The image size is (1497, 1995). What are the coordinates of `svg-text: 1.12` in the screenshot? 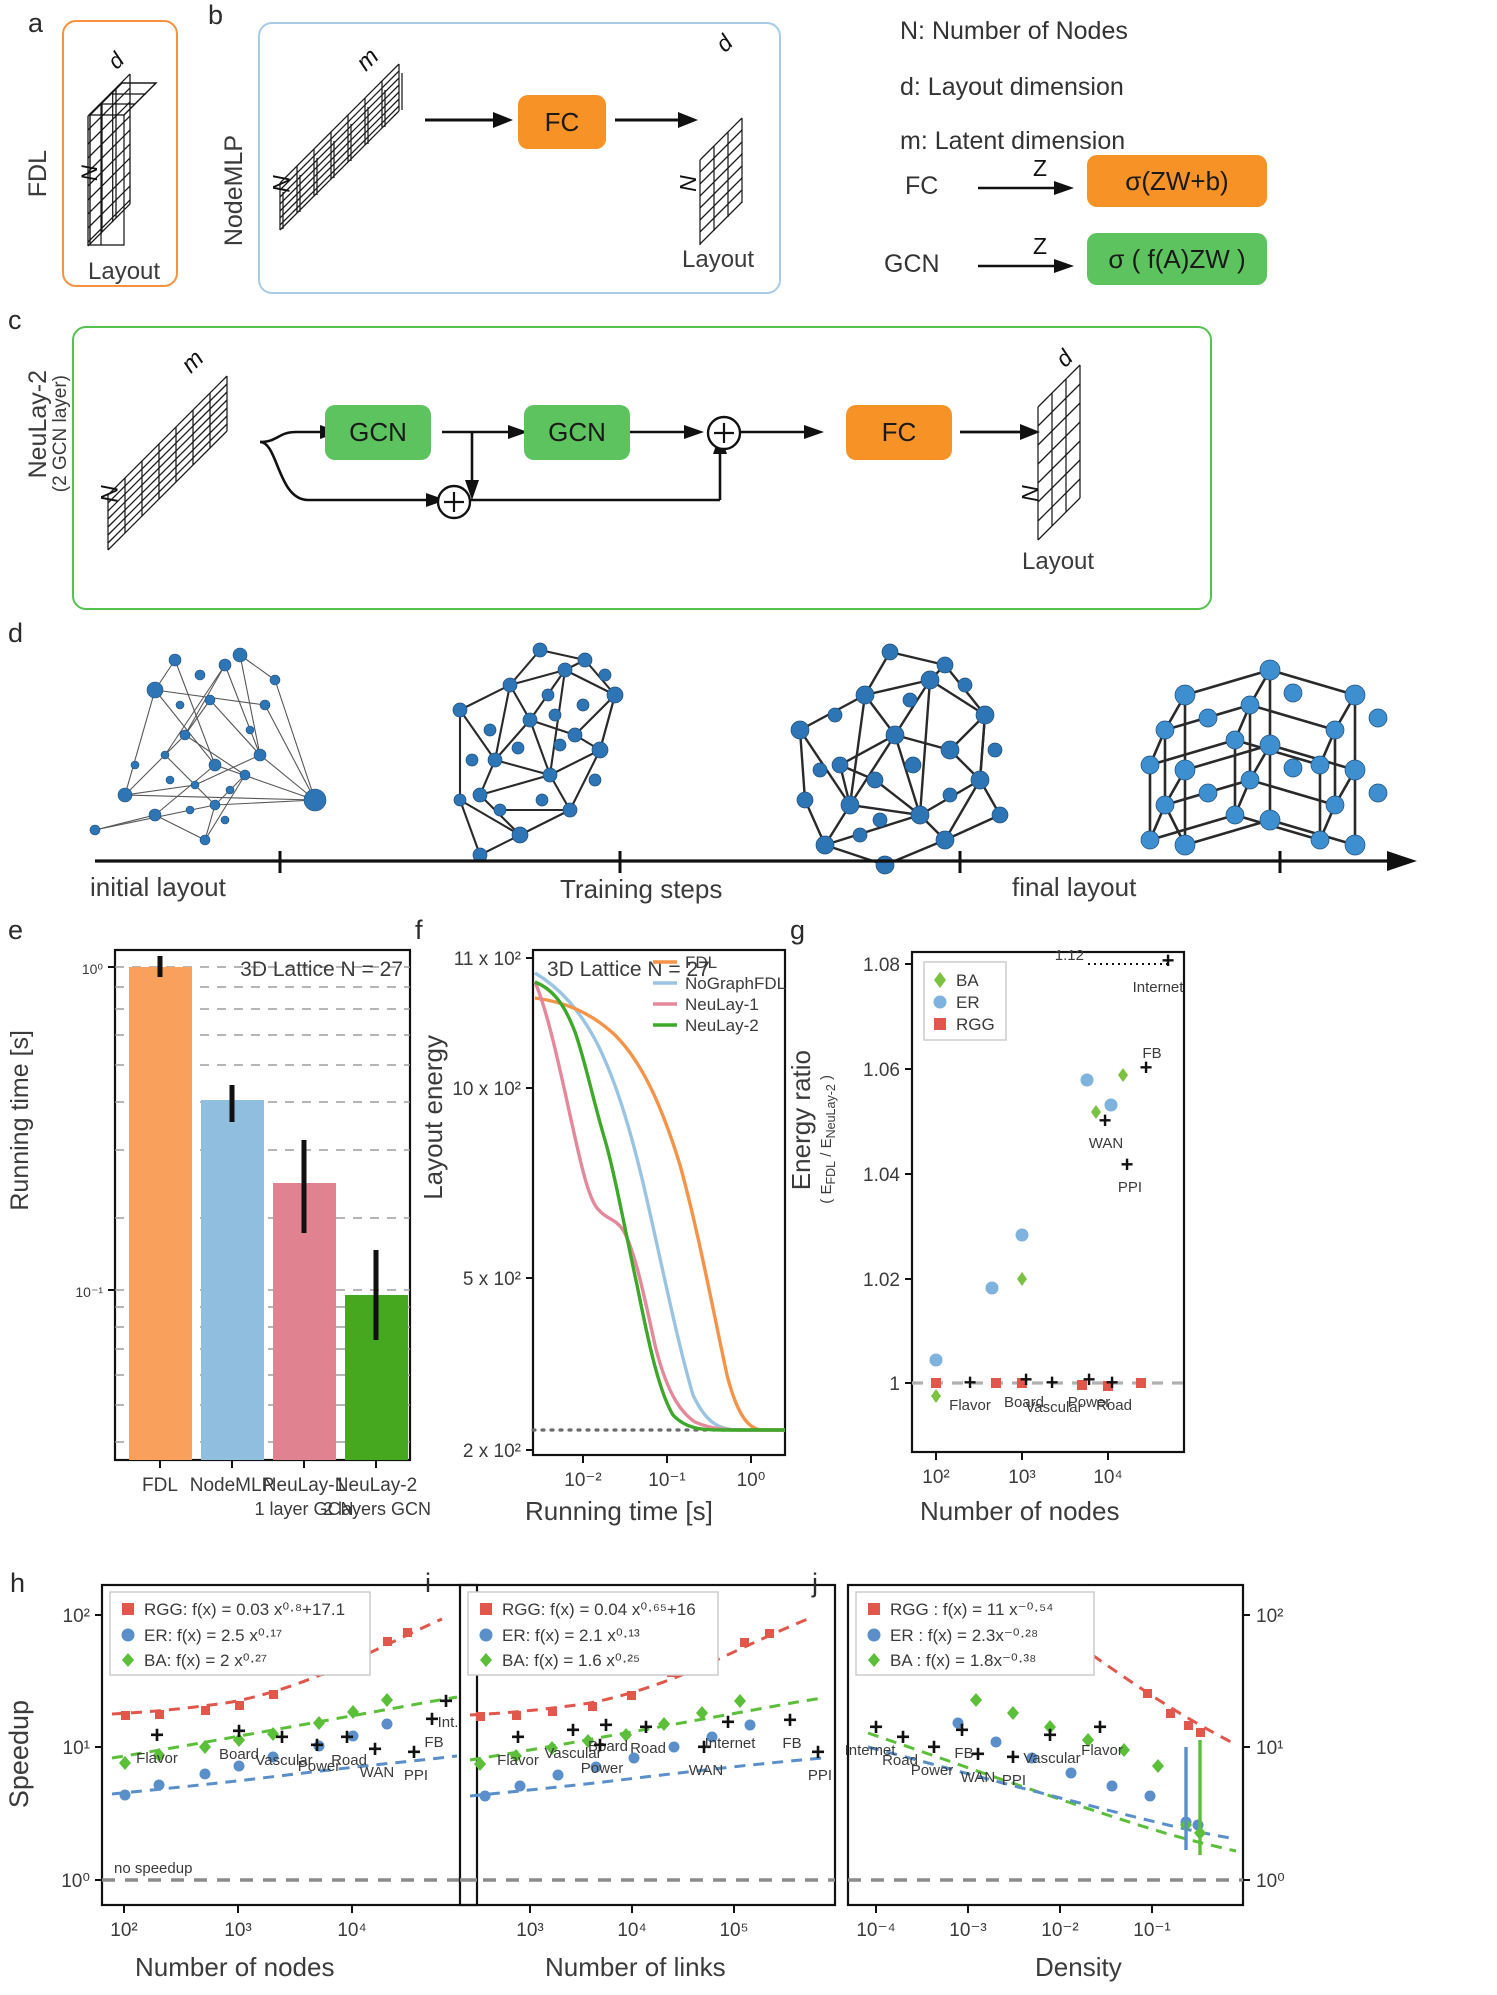 It's located at (1069, 955).